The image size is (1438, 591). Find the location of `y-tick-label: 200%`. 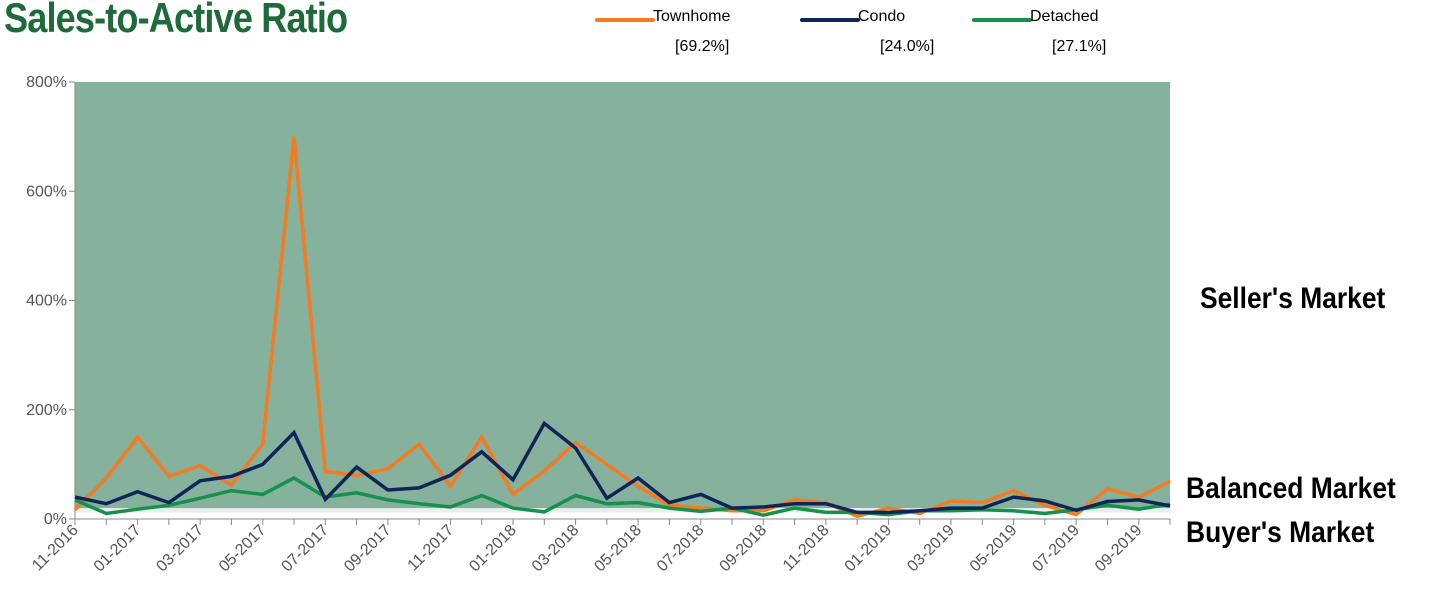

y-tick-label: 200% is located at coordinates (46, 410).